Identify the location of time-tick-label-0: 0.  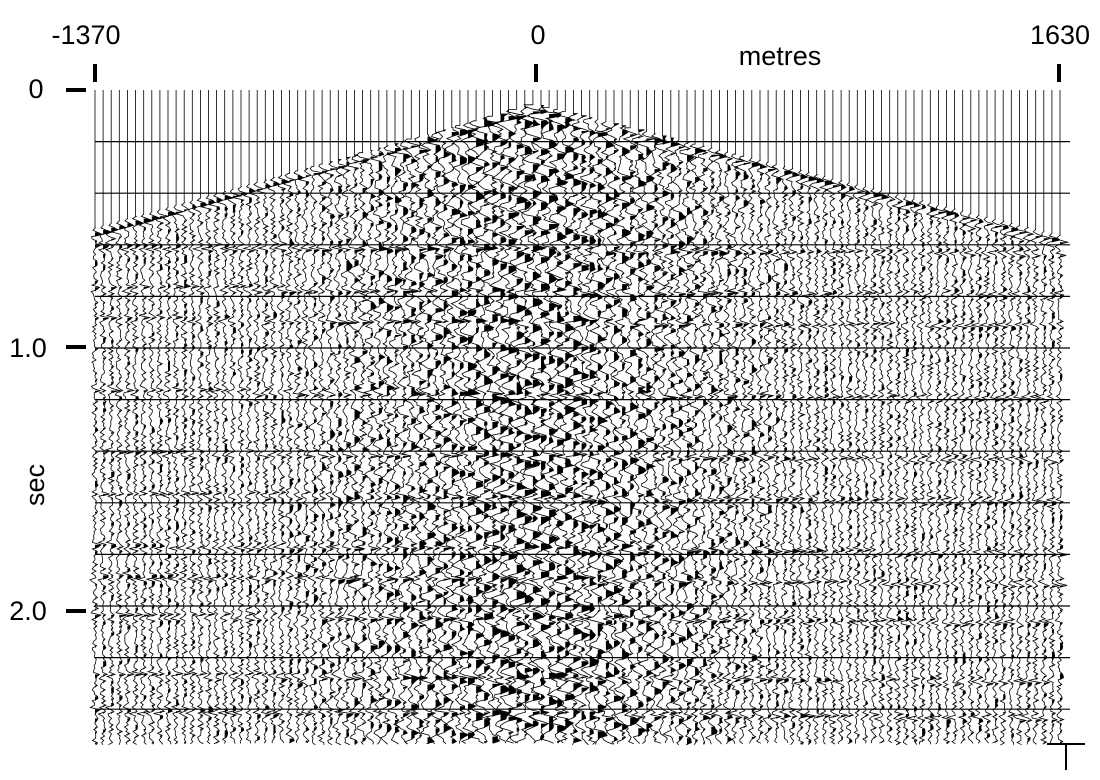
(35, 89).